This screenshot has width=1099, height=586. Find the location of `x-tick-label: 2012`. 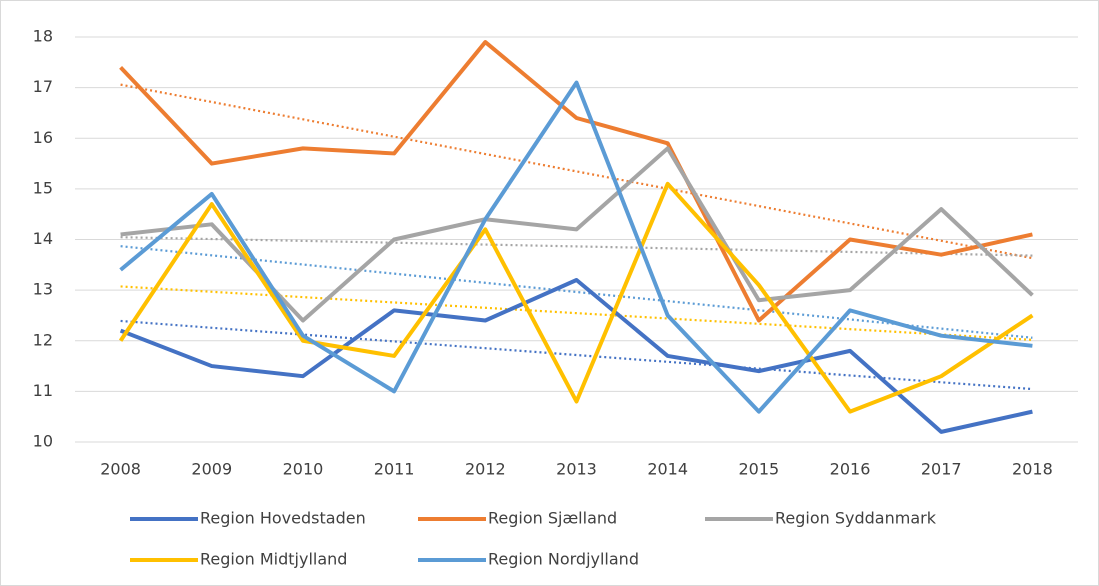

x-tick-label: 2012 is located at coordinates (485, 469).